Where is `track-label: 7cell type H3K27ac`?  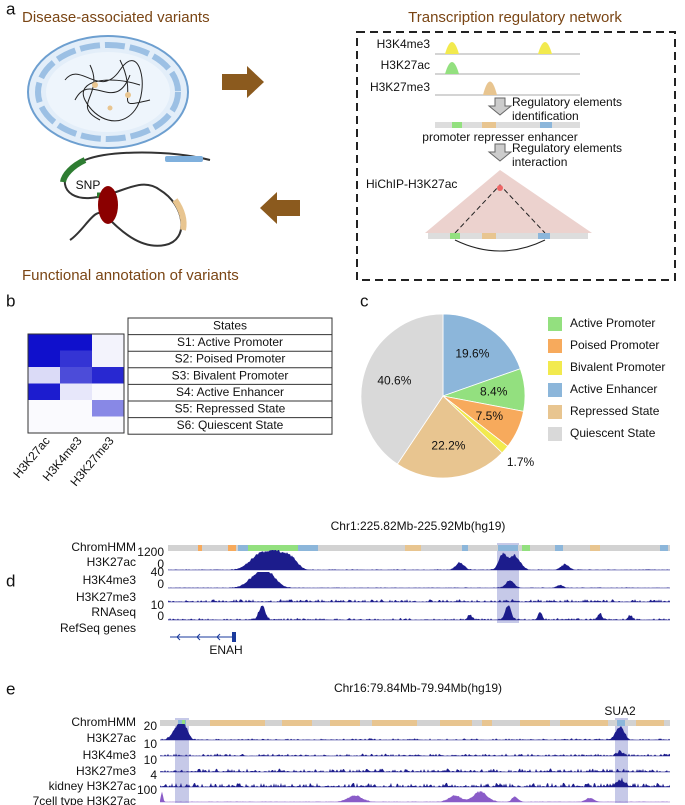 track-label: 7cell type H3K27ac is located at coordinates (84, 799).